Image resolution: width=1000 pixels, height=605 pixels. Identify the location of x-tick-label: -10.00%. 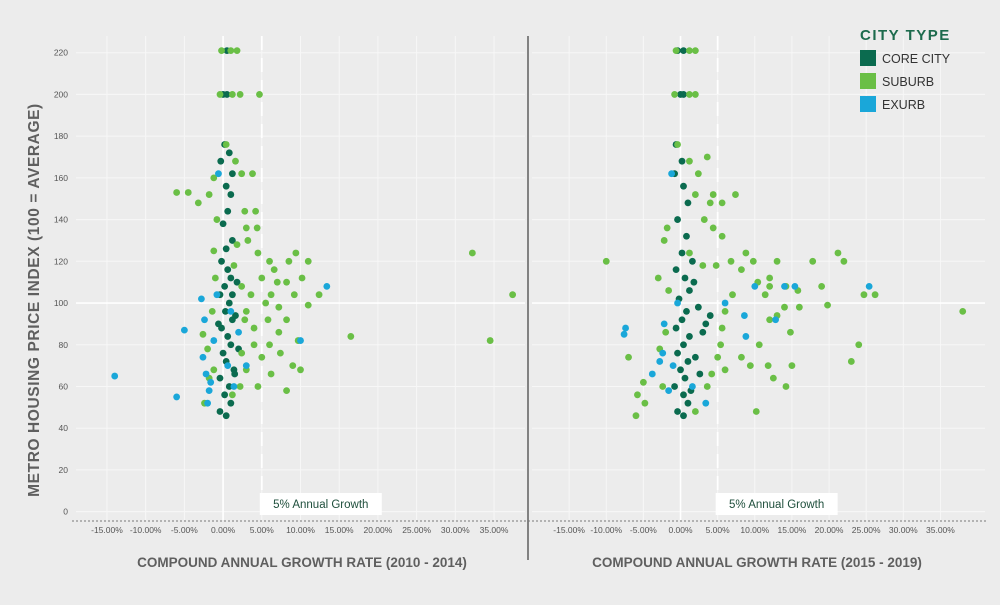
(146, 530).